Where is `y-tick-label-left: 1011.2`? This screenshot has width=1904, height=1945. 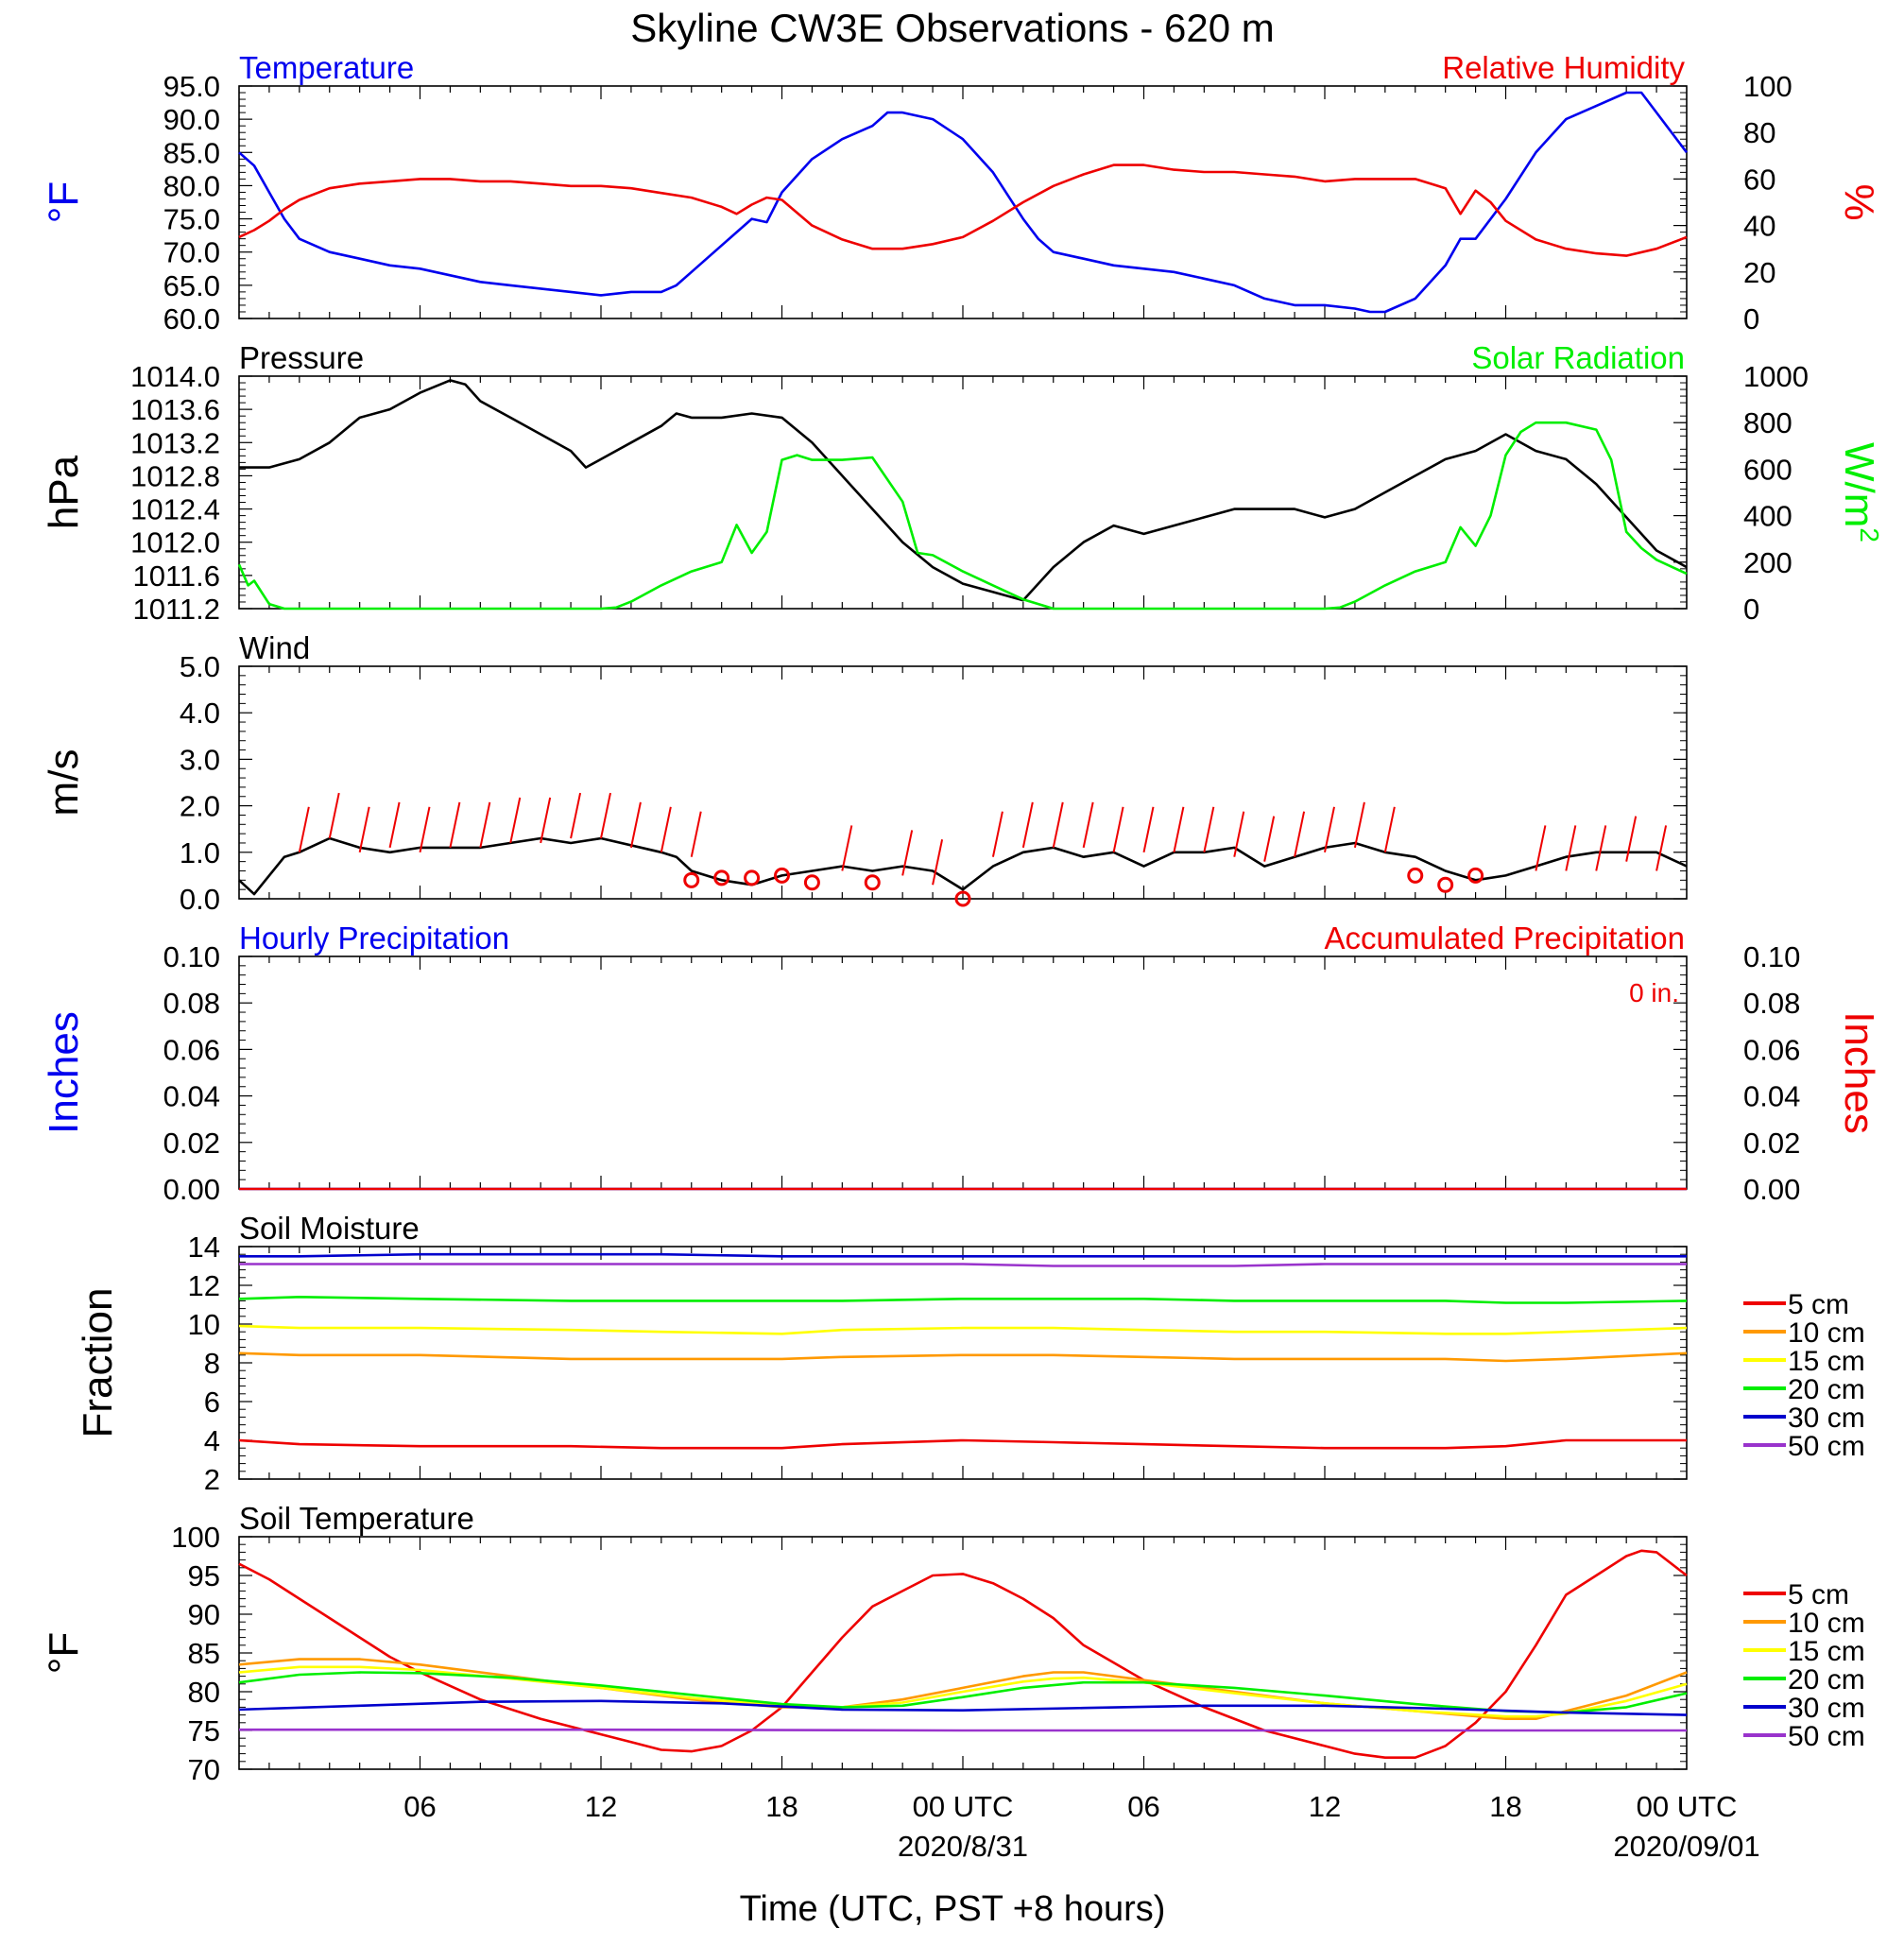
y-tick-label-left: 1011.2 is located at coordinates (176, 609).